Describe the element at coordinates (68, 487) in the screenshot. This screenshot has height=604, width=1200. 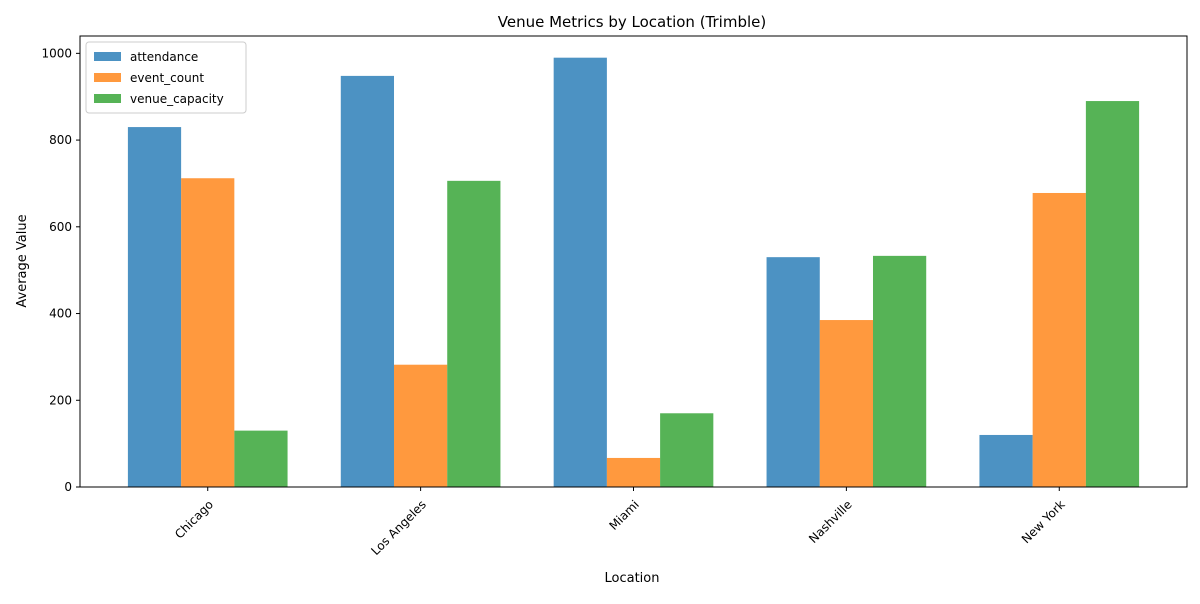
I see `y-tick-label: 0` at that location.